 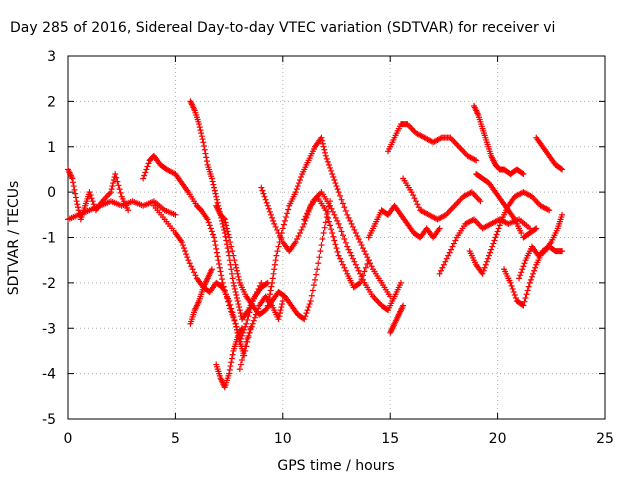 What do you see at coordinates (68, 439) in the screenshot?
I see `x-tick-label: 0` at bounding box center [68, 439].